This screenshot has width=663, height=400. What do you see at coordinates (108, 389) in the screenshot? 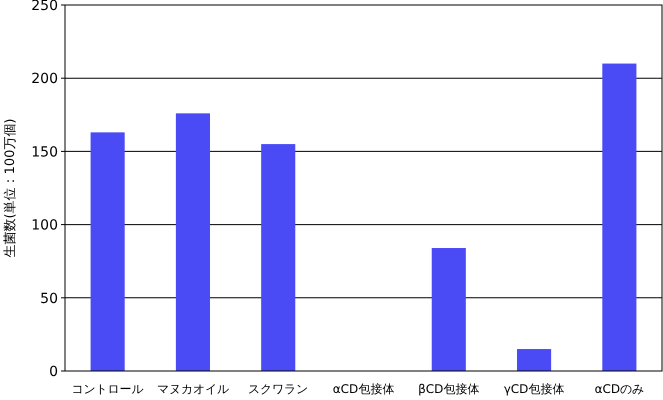
I see `x-tick-label: コントロール` at bounding box center [108, 389].